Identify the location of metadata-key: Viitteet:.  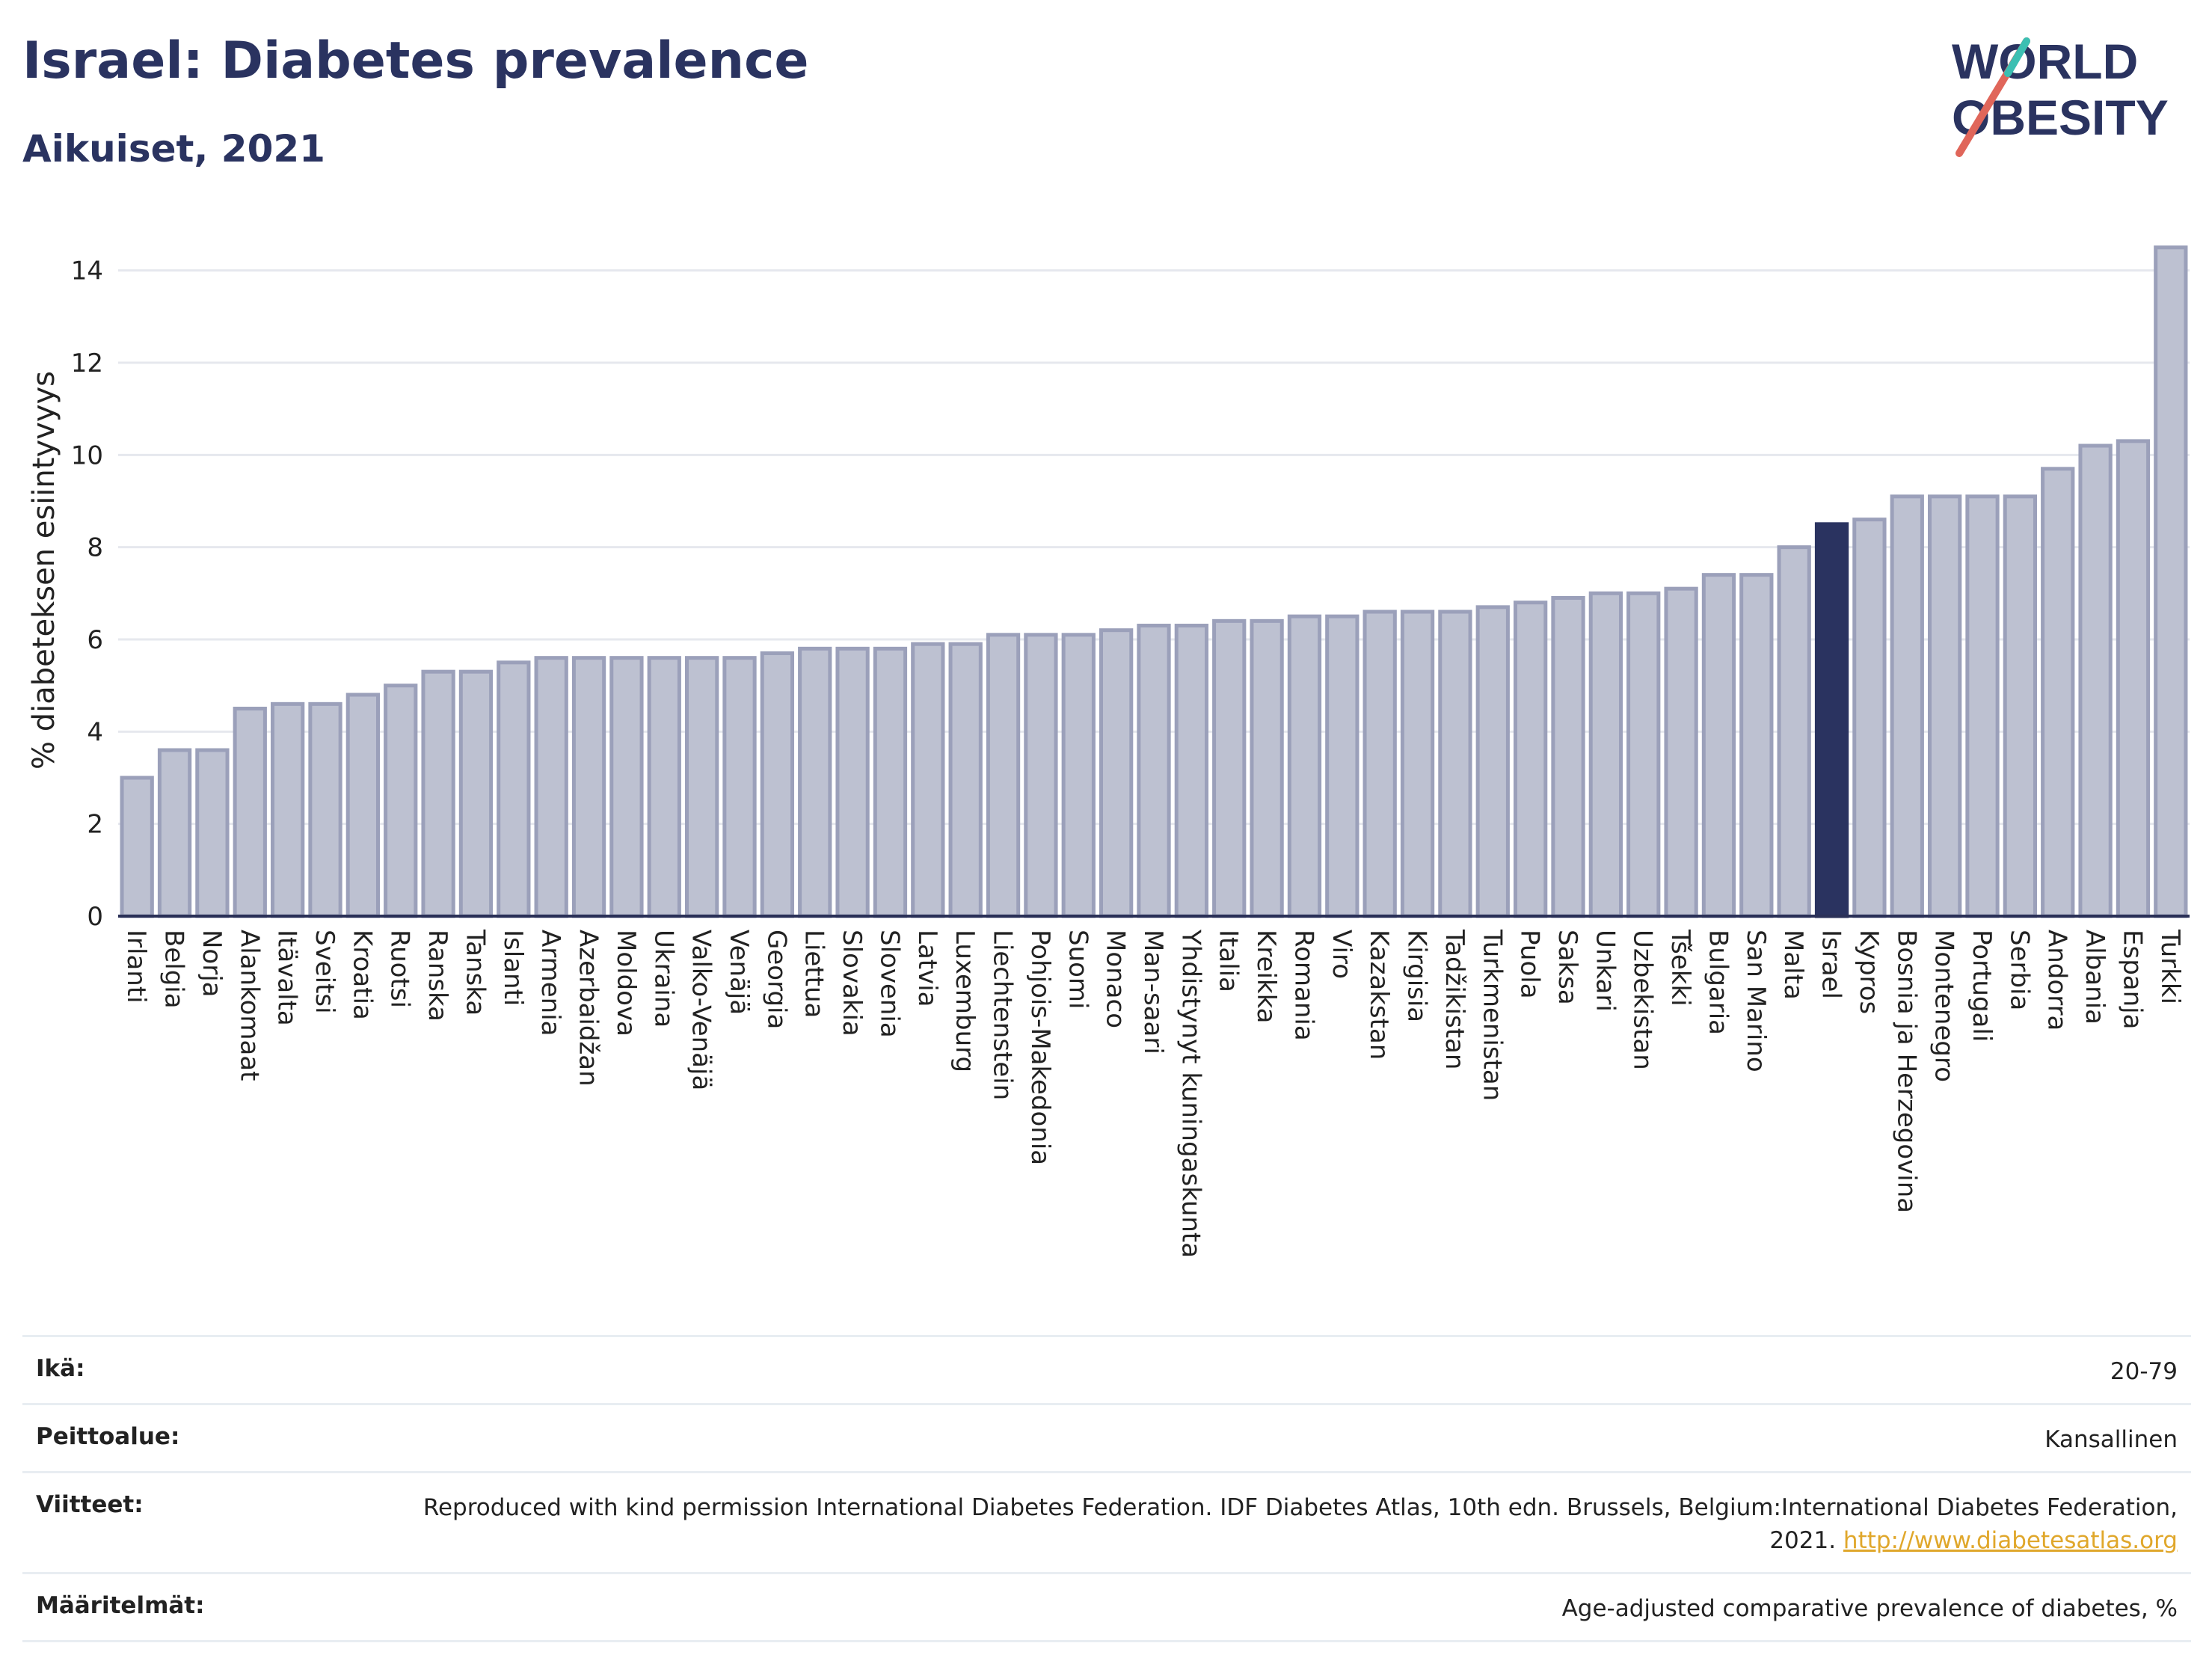
(90, 1504).